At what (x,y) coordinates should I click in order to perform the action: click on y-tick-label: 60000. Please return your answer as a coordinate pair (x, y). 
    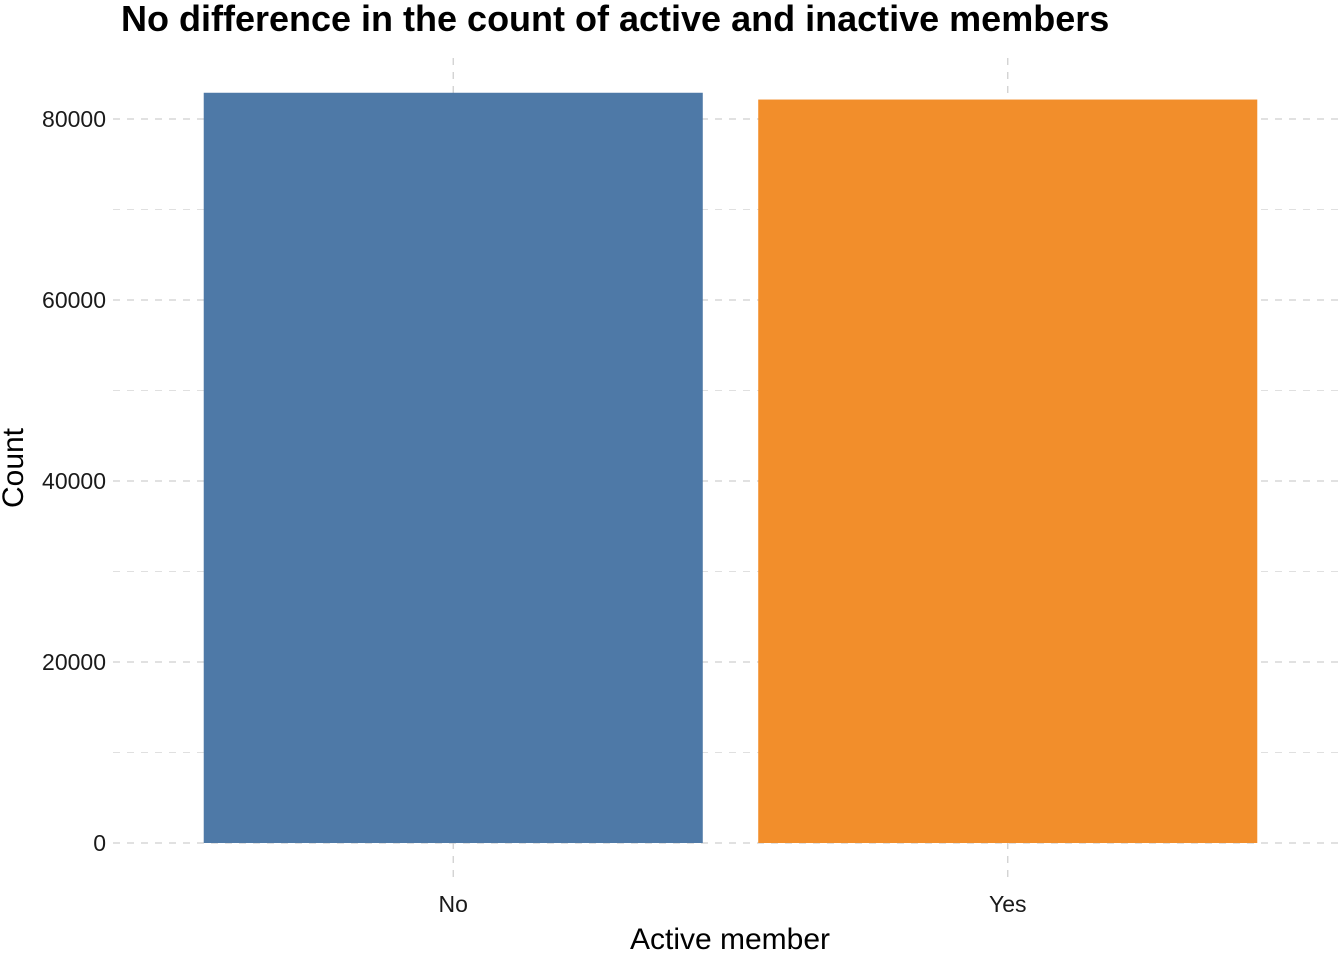
    Looking at the image, I should click on (74, 300).